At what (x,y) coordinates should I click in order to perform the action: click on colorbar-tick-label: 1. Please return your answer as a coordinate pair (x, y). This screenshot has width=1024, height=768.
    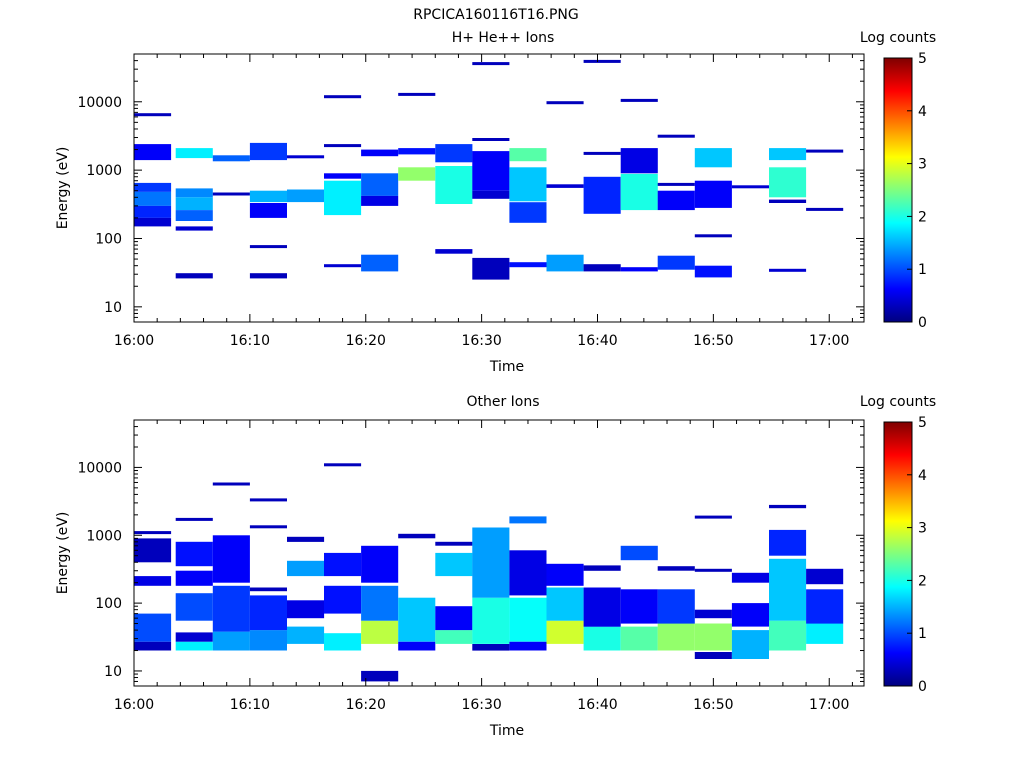
    Looking at the image, I should click on (922, 634).